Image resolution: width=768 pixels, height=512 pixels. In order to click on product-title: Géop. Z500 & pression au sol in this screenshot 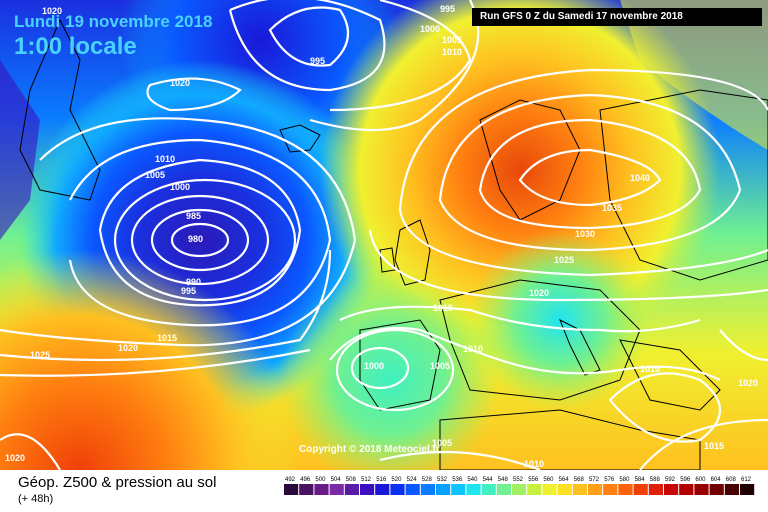, I will do `click(117, 482)`.